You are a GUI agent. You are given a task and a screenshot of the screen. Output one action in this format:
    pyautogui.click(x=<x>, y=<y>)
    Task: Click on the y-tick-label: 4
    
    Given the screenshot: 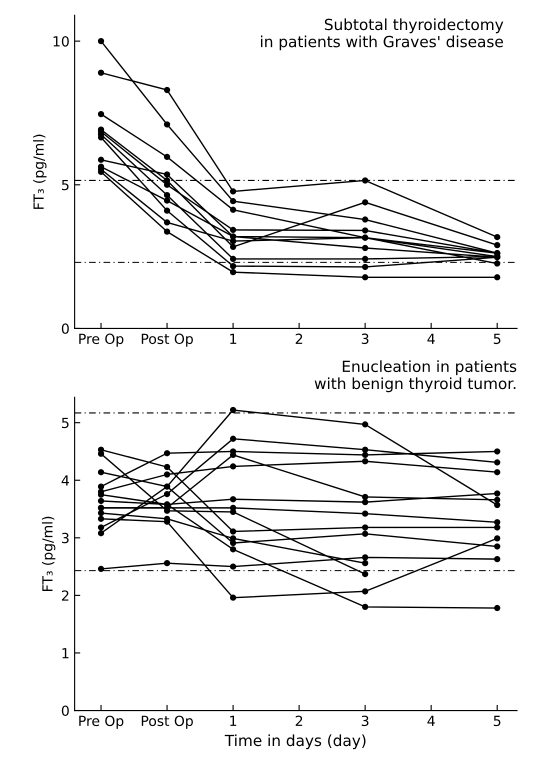 What is the action you would take?
    pyautogui.click(x=65, y=480)
    